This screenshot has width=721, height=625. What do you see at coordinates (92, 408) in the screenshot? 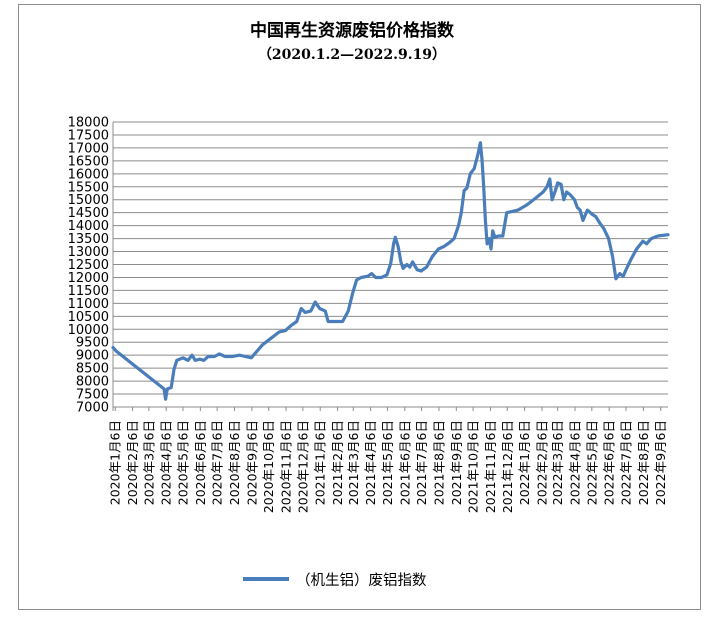
I see `y-tick-label: 7000` at bounding box center [92, 408].